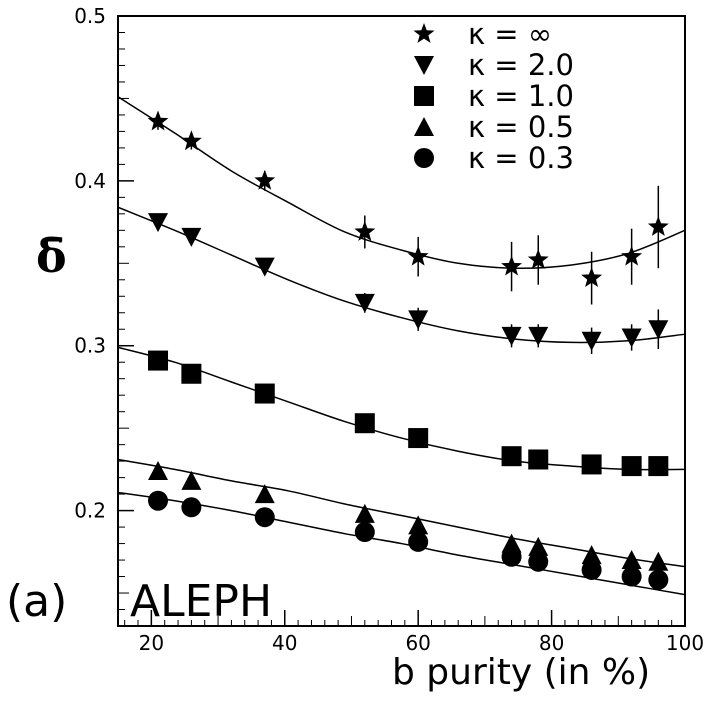  What do you see at coordinates (521, 672) in the screenshot?
I see `x-axis-title: b purity (in %)` at bounding box center [521, 672].